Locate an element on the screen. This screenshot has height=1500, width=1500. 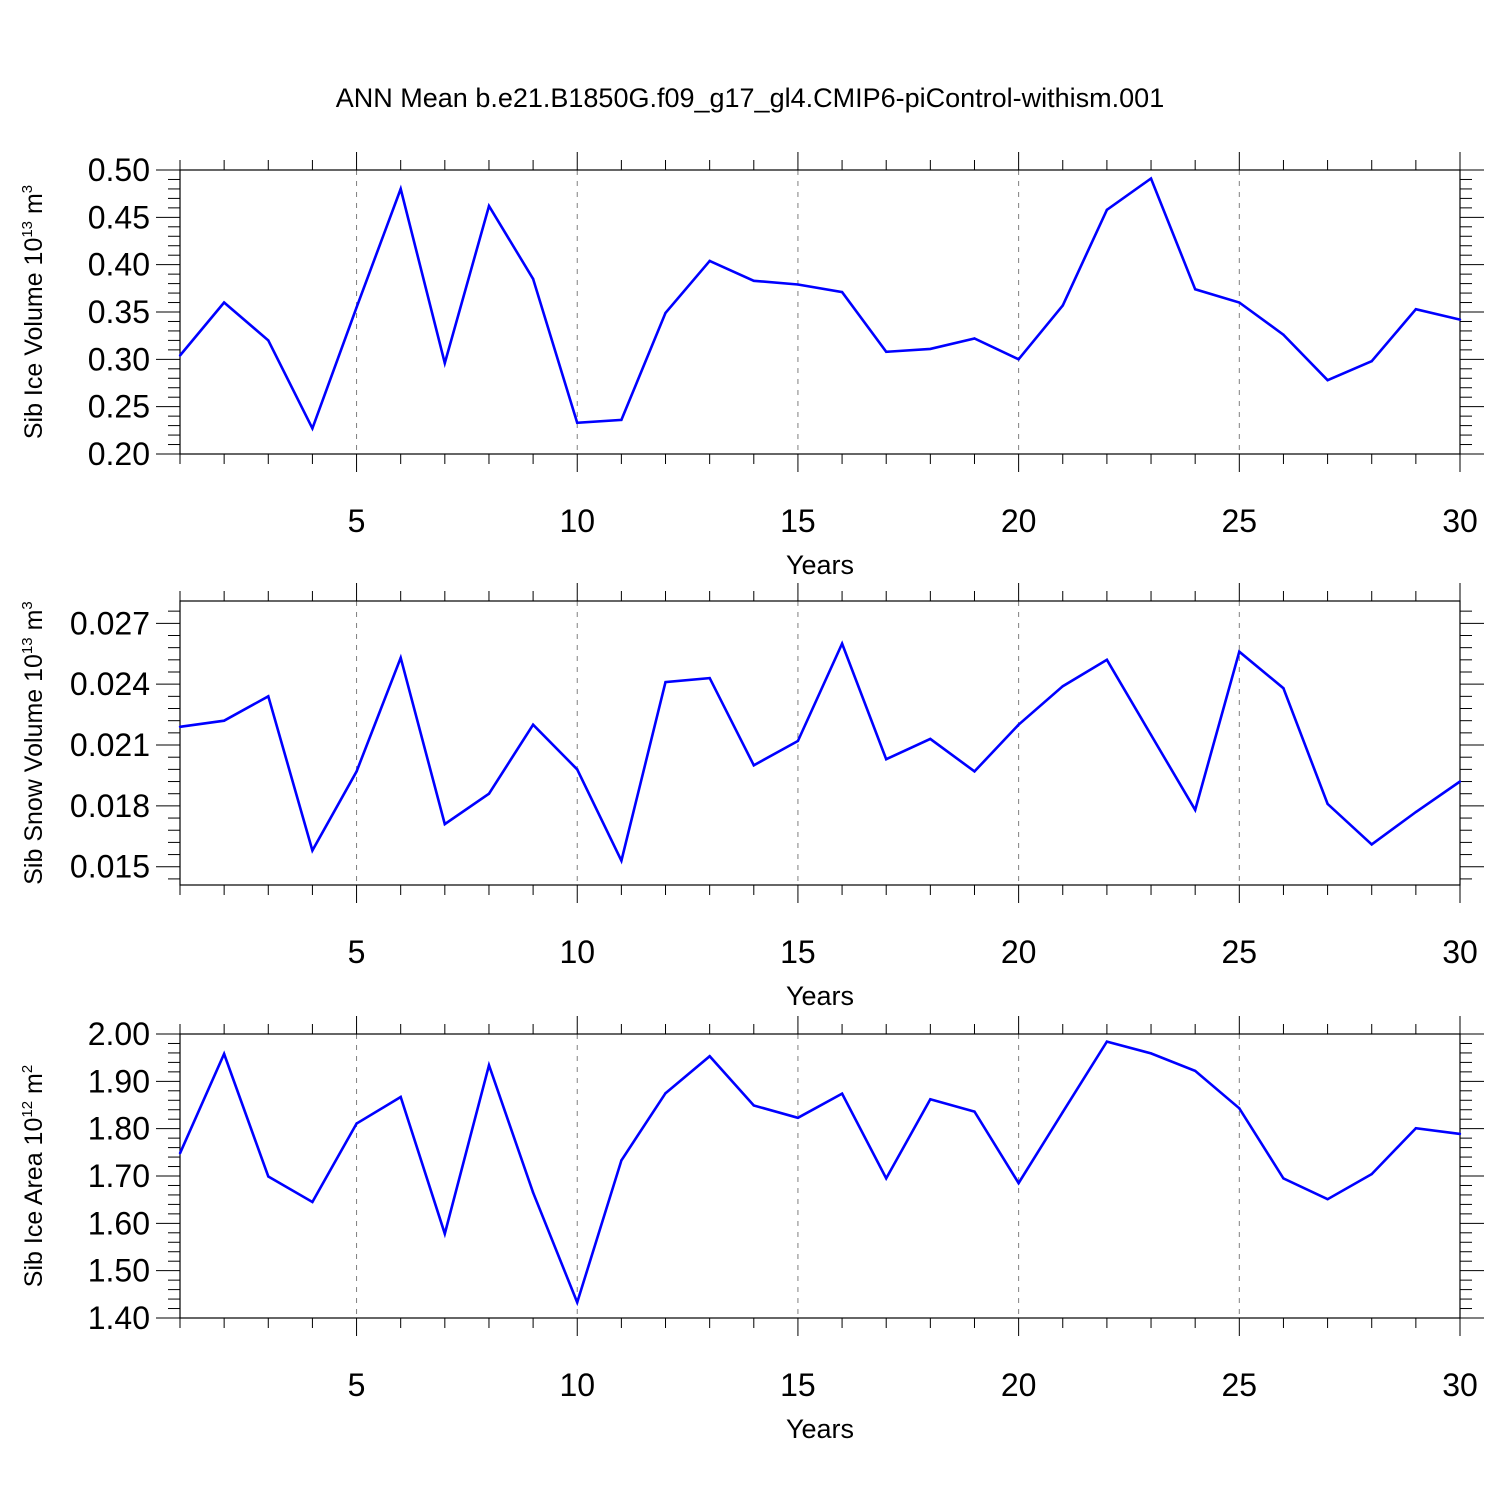
y-tick-label: 0.25 is located at coordinates (119, 407).